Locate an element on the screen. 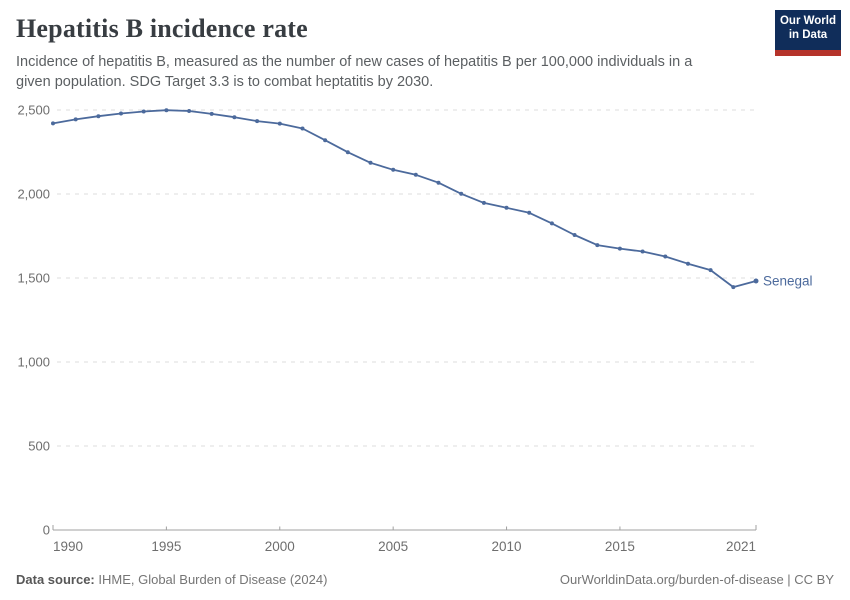 The image size is (850, 600). data-source-label: Data source: is located at coordinates (55, 579).